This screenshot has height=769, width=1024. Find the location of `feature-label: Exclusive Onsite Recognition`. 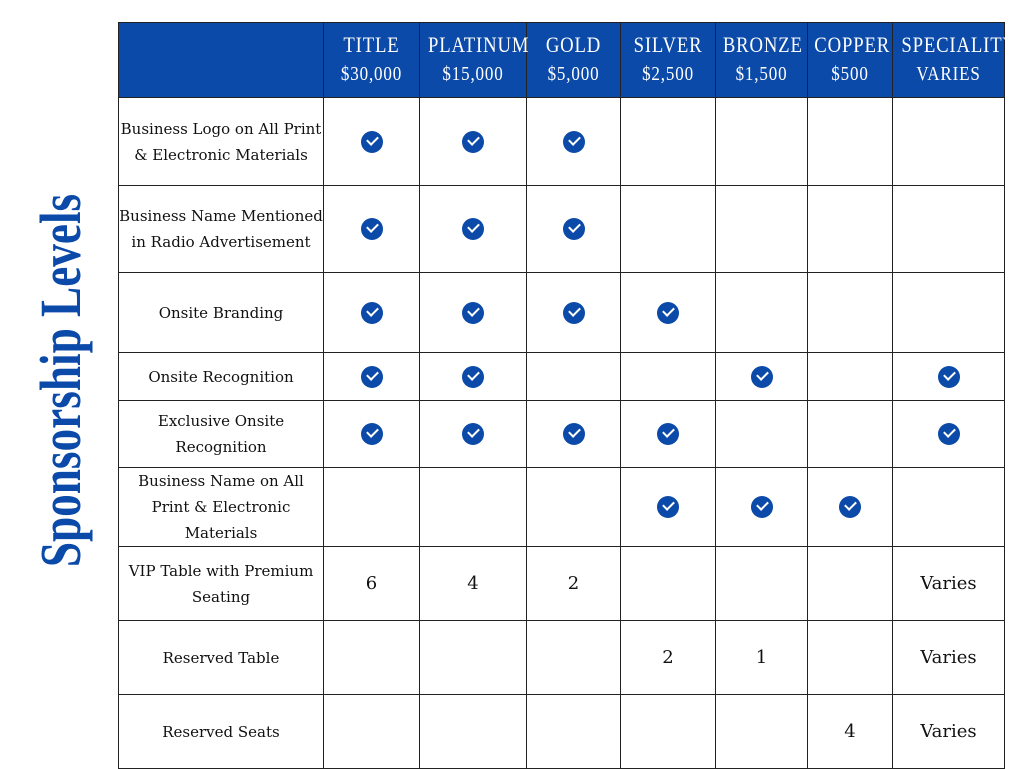

feature-label: Exclusive Onsite Recognition is located at coordinates (221, 434).